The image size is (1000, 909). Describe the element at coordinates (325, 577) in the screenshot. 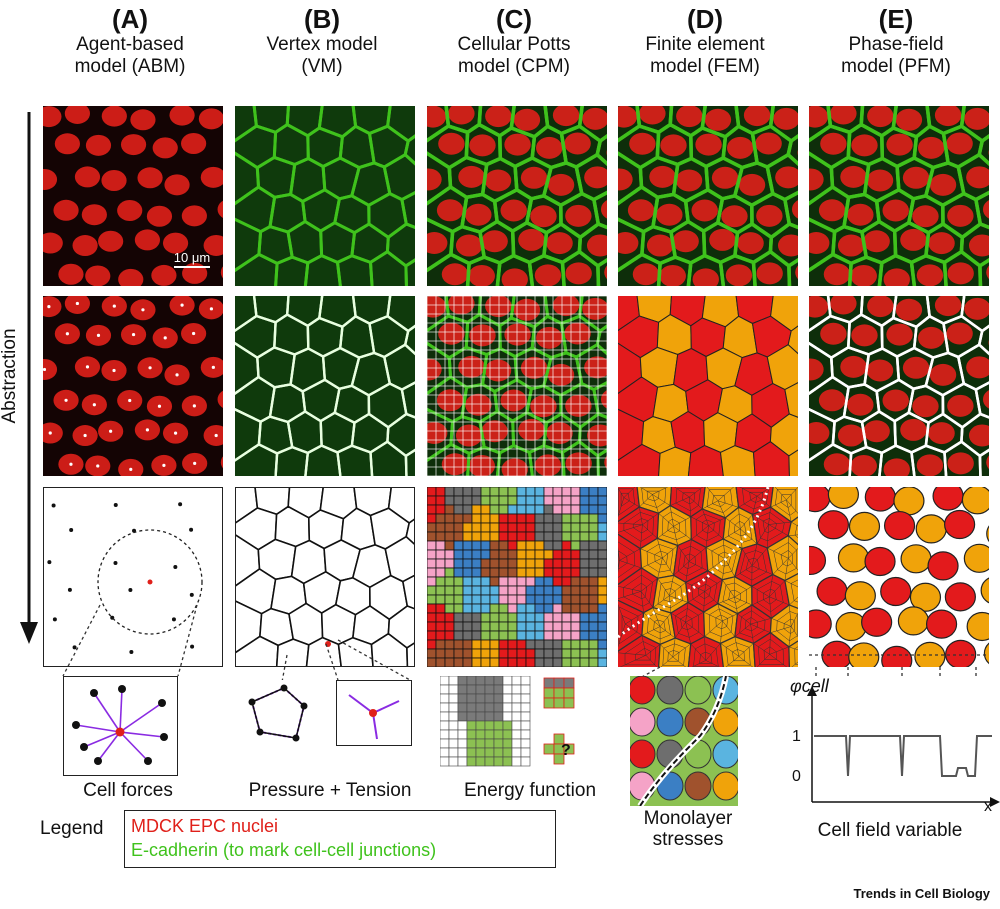

I see `vm-polygon-diagram` at that location.